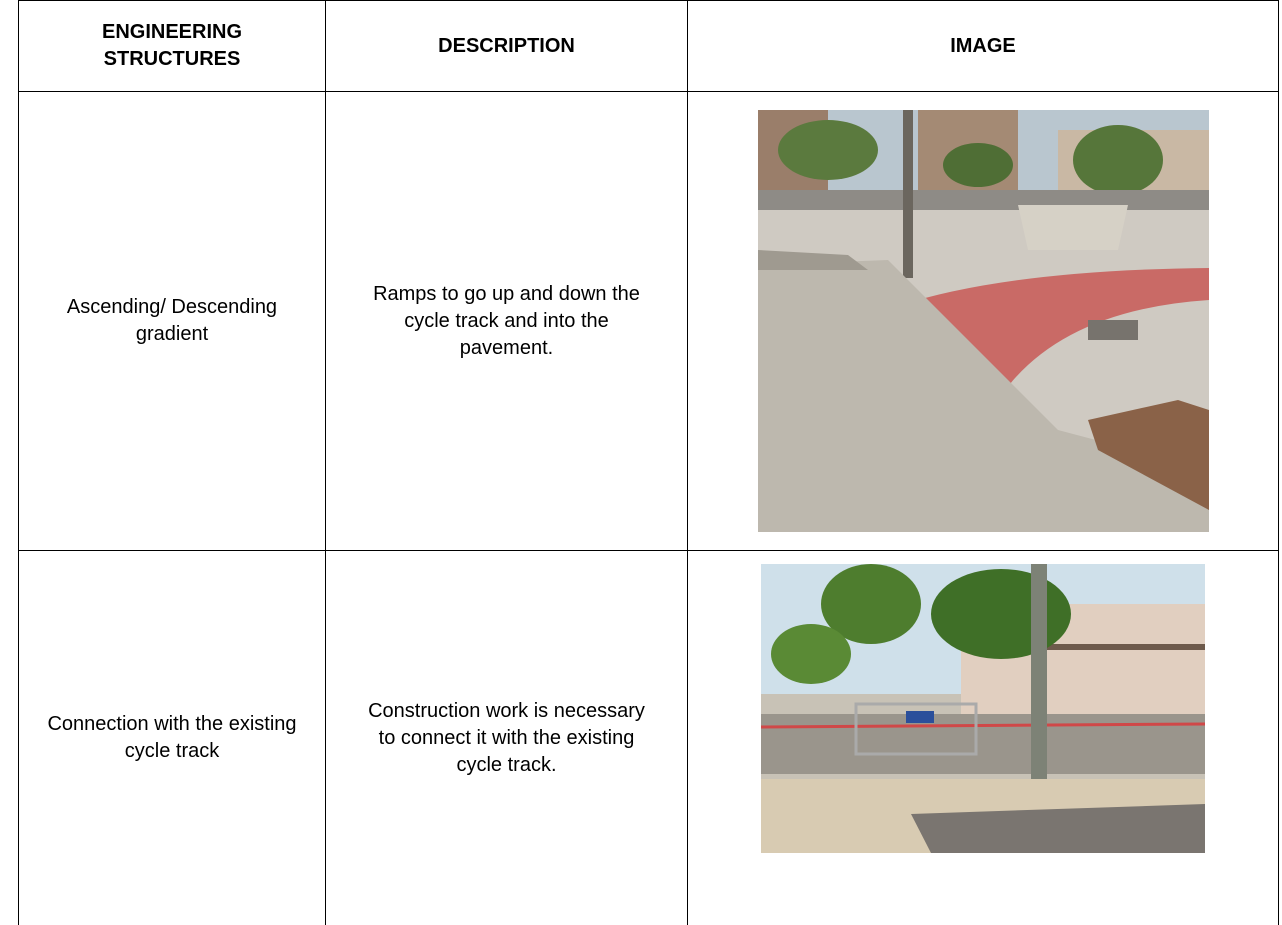 The image size is (1282, 925). Describe the element at coordinates (983, 708) in the screenshot. I see `photo-connection` at that location.